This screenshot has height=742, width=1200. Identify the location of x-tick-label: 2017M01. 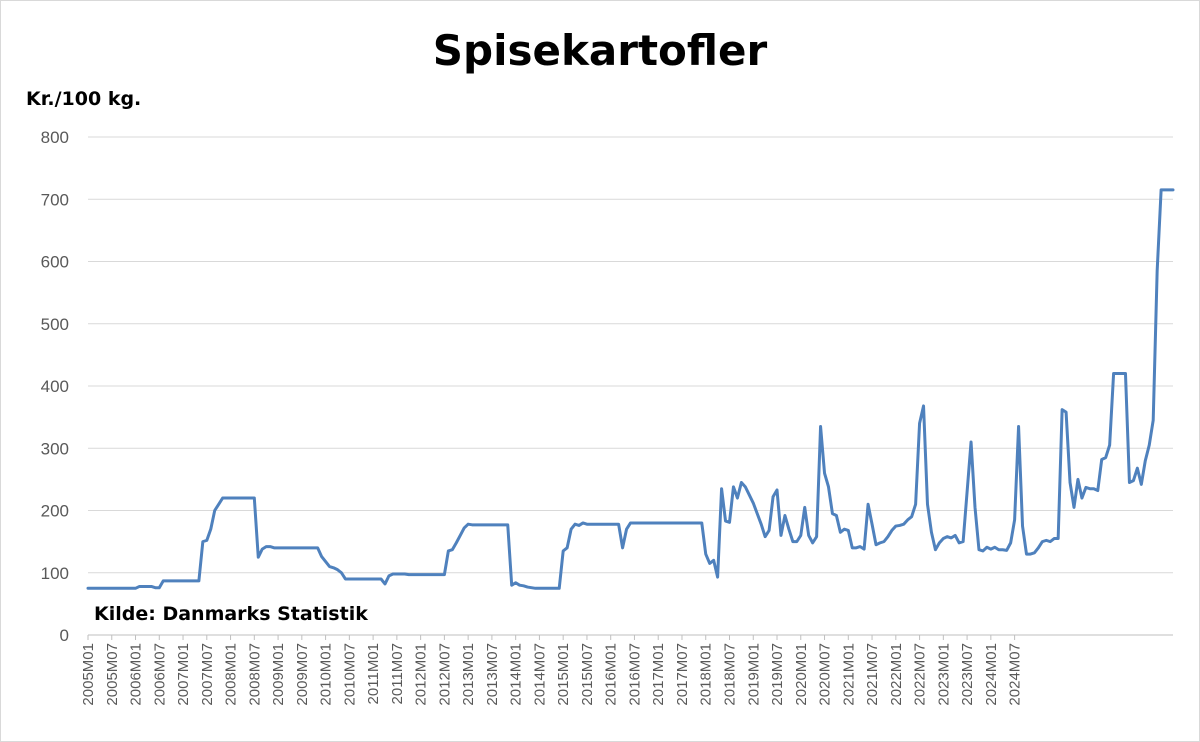
(658, 674).